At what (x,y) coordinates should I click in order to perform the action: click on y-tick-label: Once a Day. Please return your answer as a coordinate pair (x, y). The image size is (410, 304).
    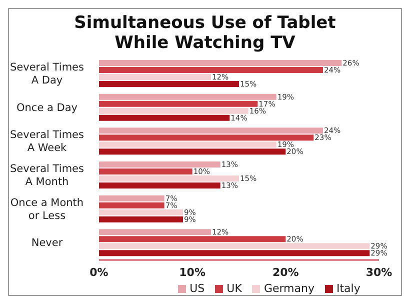
    Looking at the image, I should click on (47, 108).